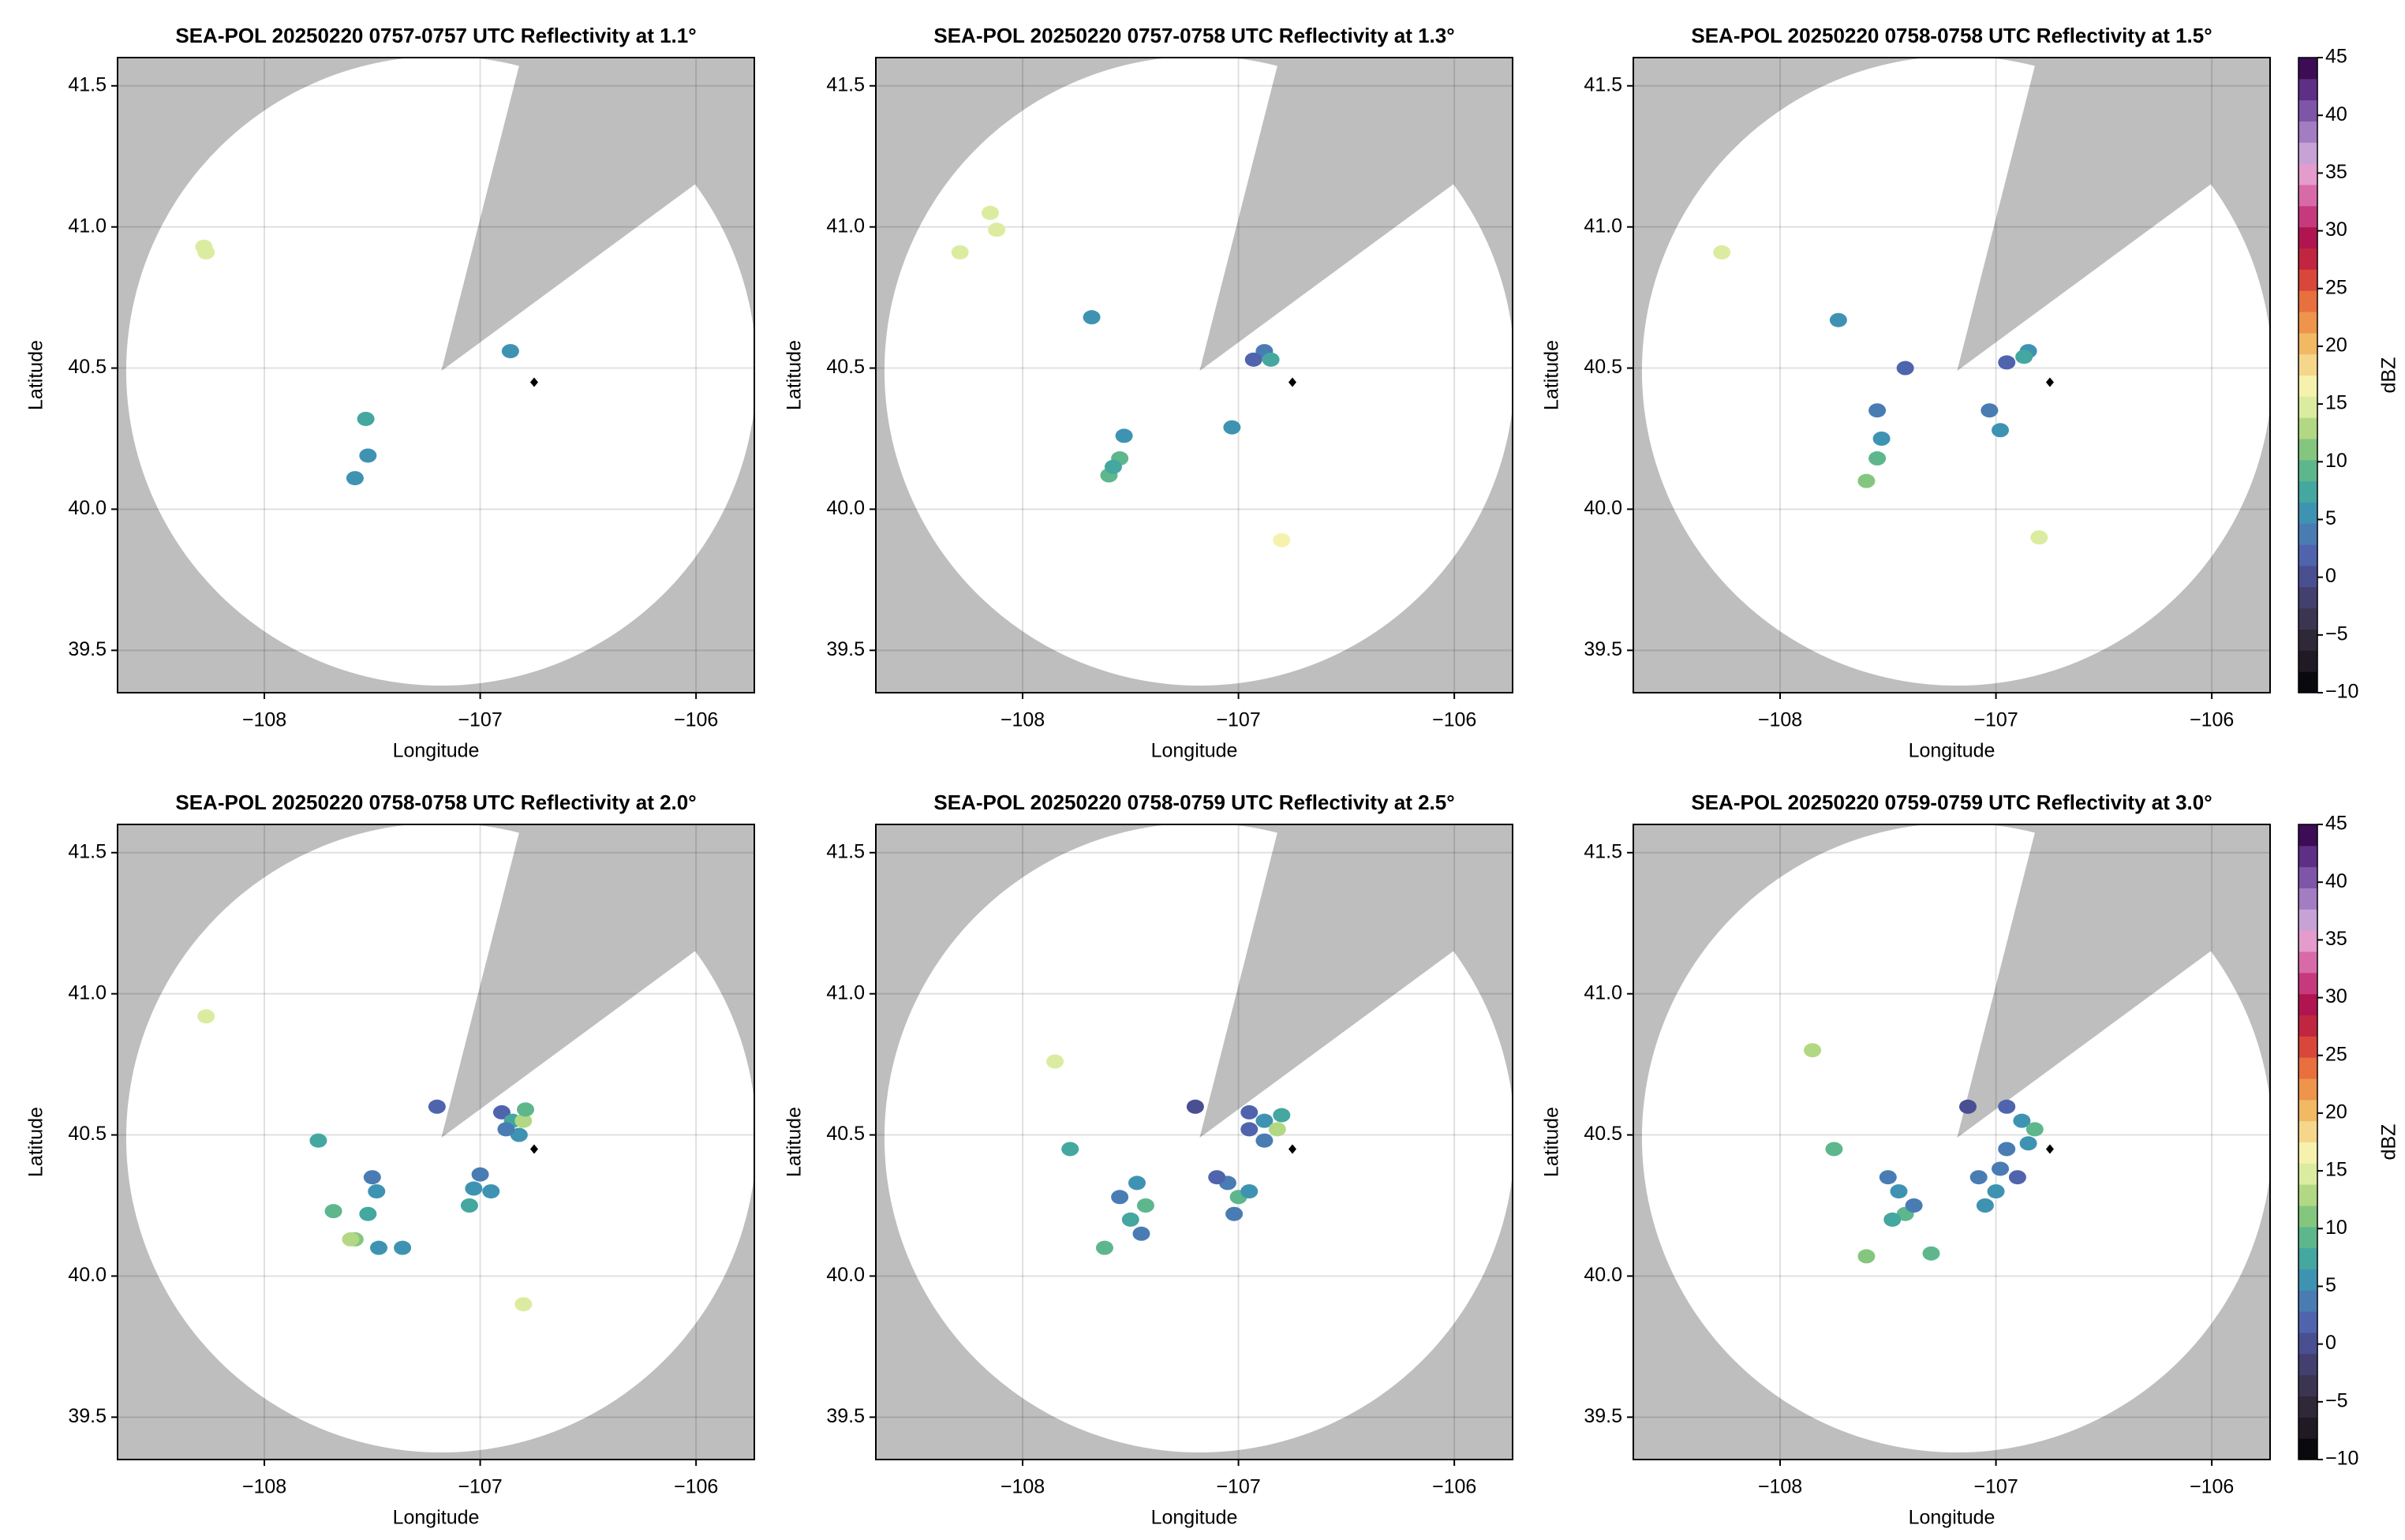 The image size is (2405, 1540). What do you see at coordinates (1780, 1487) in the screenshot?
I see `x-tick-label: −108` at bounding box center [1780, 1487].